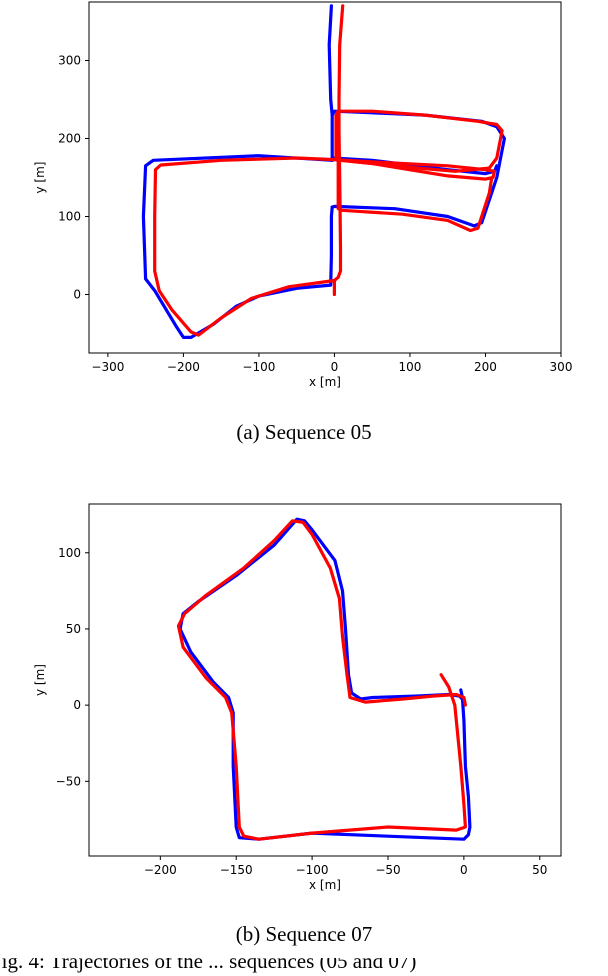 The width and height of the screenshot is (608, 976). Describe the element at coordinates (539, 870) in the screenshot. I see `x-tick-label: 50` at that location.